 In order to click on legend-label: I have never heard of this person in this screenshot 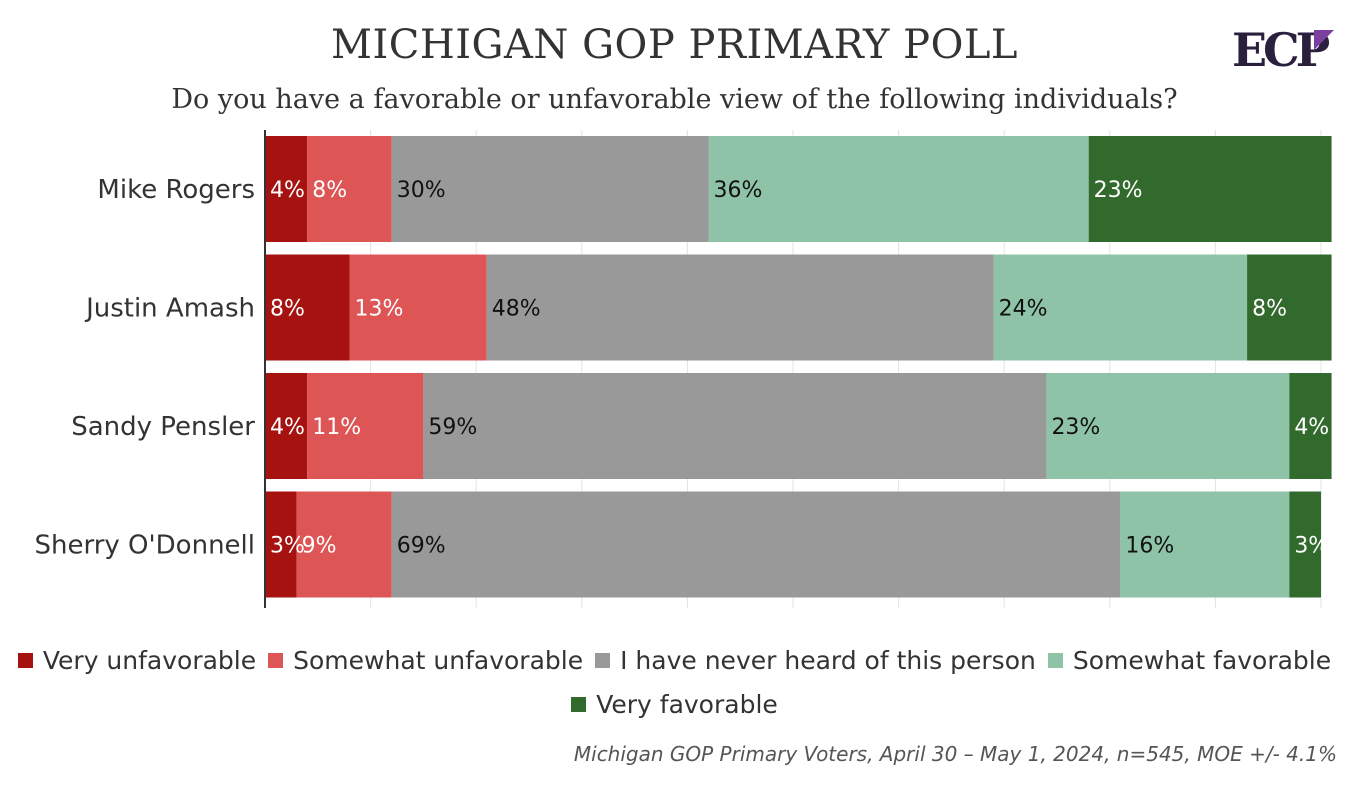, I will do `click(828, 660)`.